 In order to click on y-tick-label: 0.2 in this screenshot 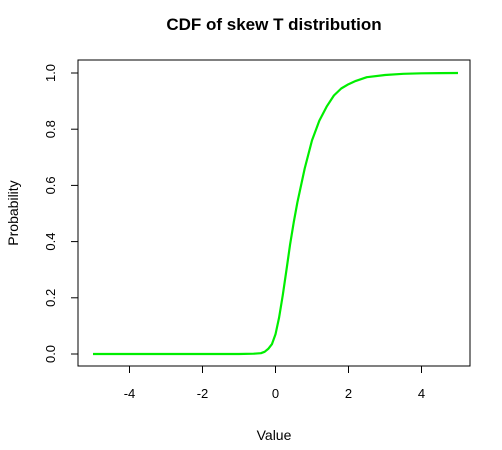, I will do `click(50, 298)`.